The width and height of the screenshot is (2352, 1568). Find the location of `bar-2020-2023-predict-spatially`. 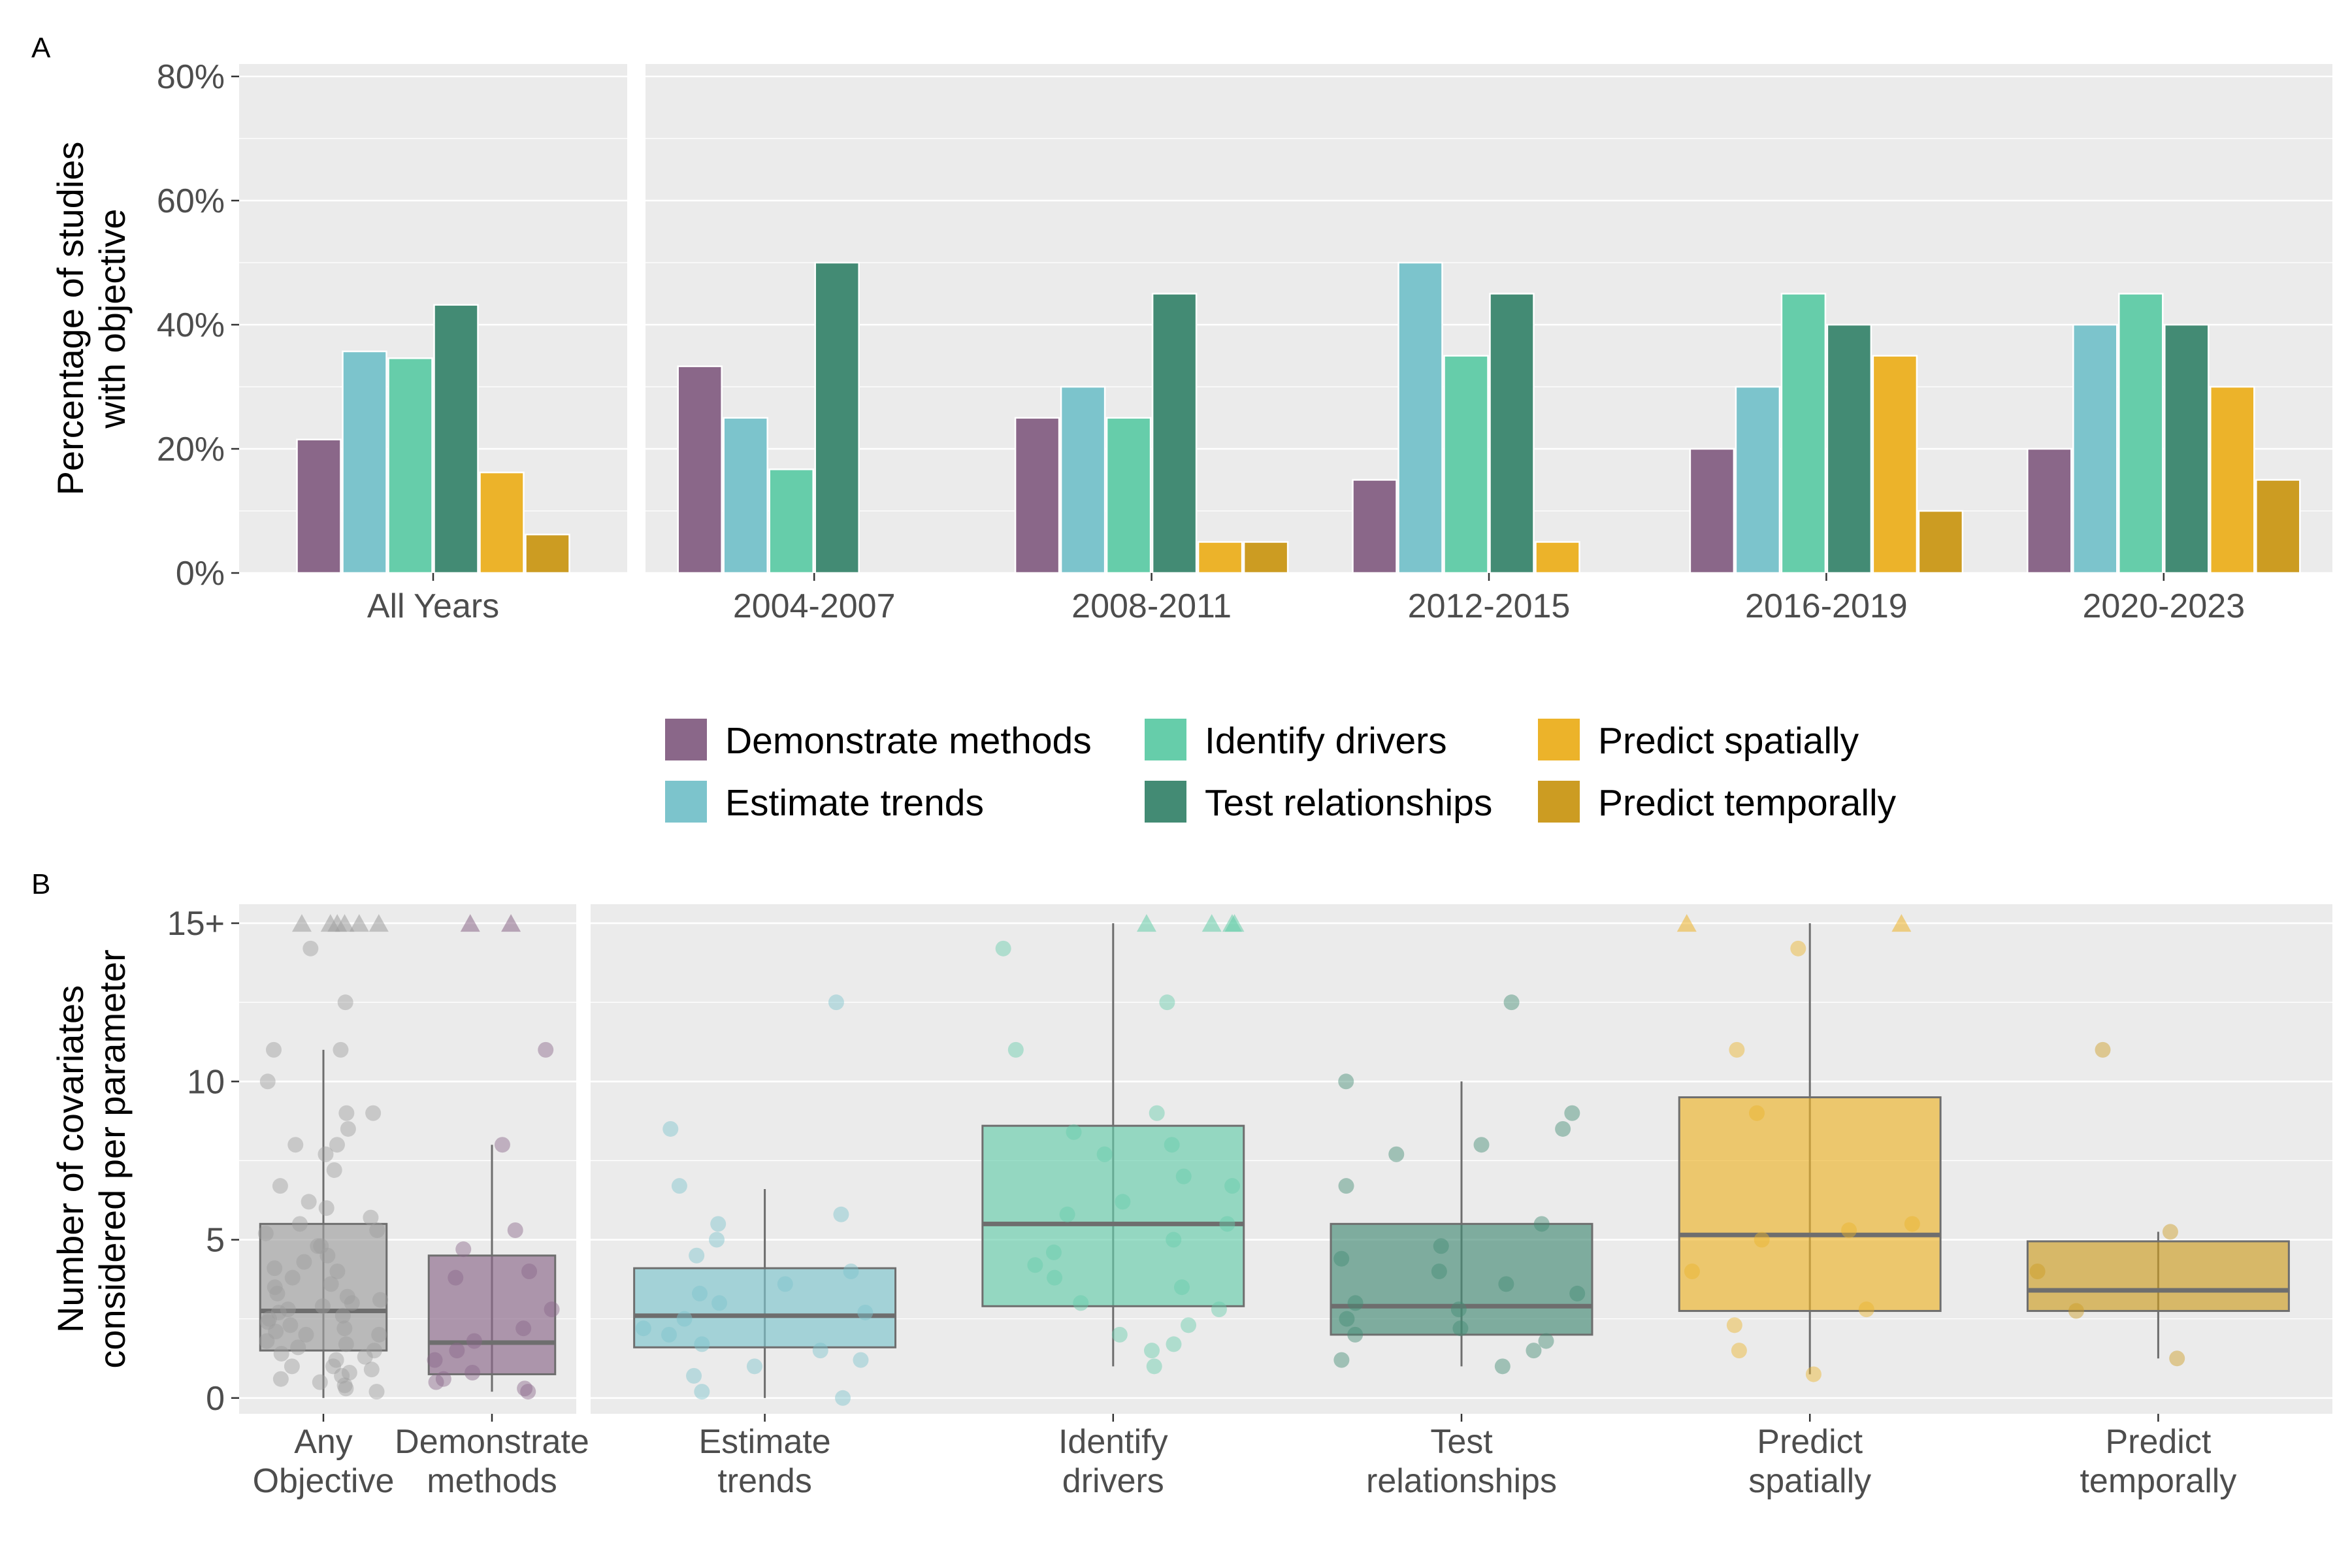

bar-2020-2023-predict-spatially is located at coordinates (2232, 479).